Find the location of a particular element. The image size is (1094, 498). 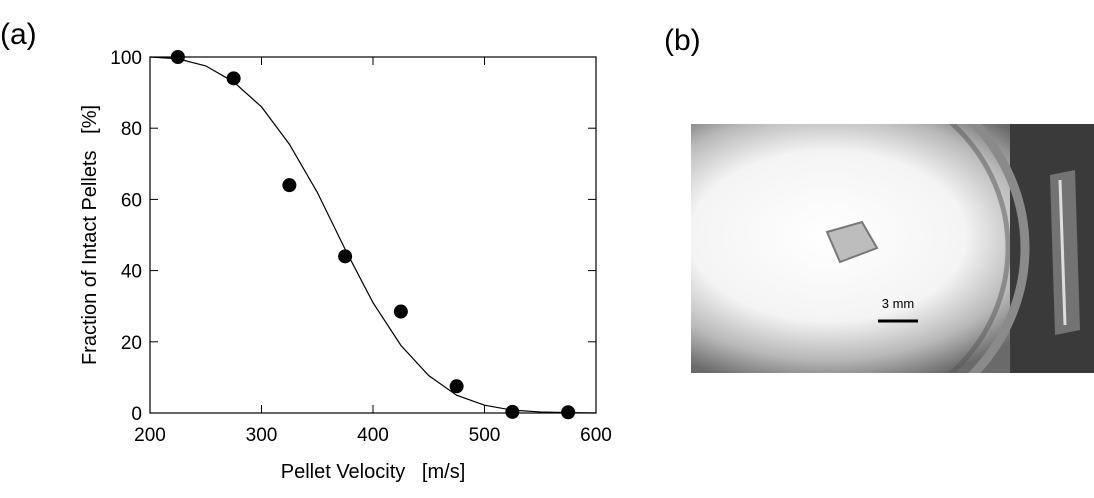

x-tick-label: 200 is located at coordinates (150, 435).